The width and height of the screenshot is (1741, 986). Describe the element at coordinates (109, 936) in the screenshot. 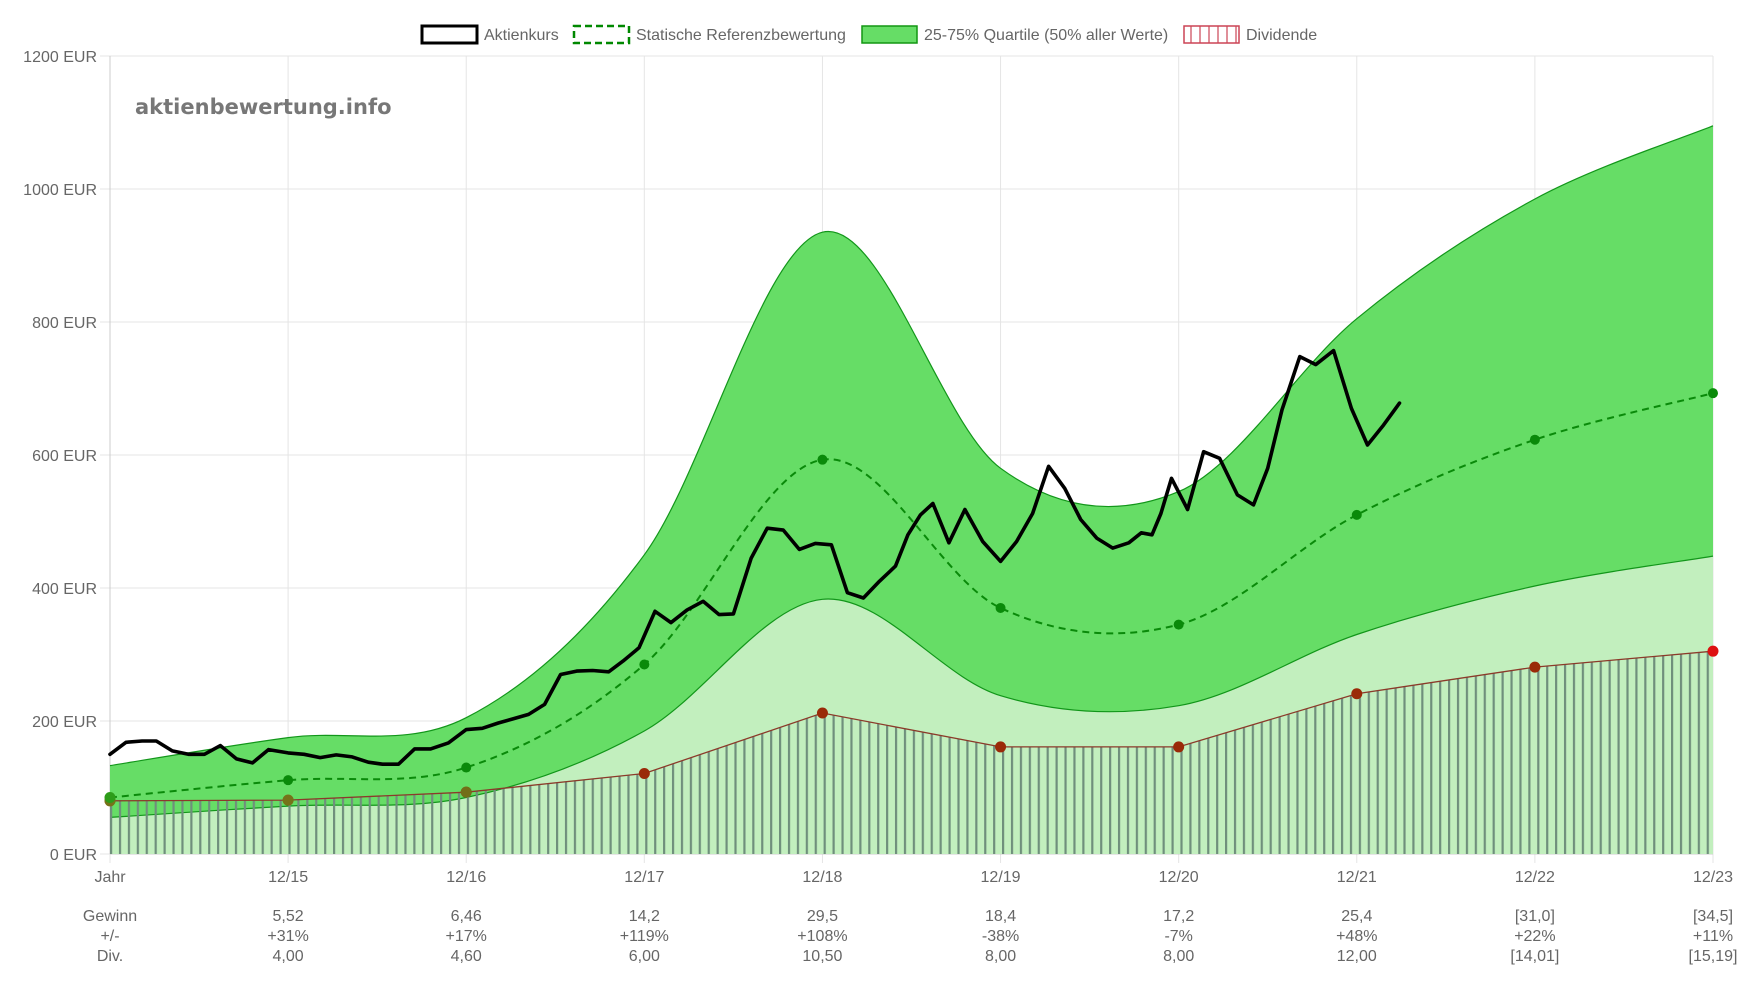

I see `table-row-label-change: +/-` at that location.